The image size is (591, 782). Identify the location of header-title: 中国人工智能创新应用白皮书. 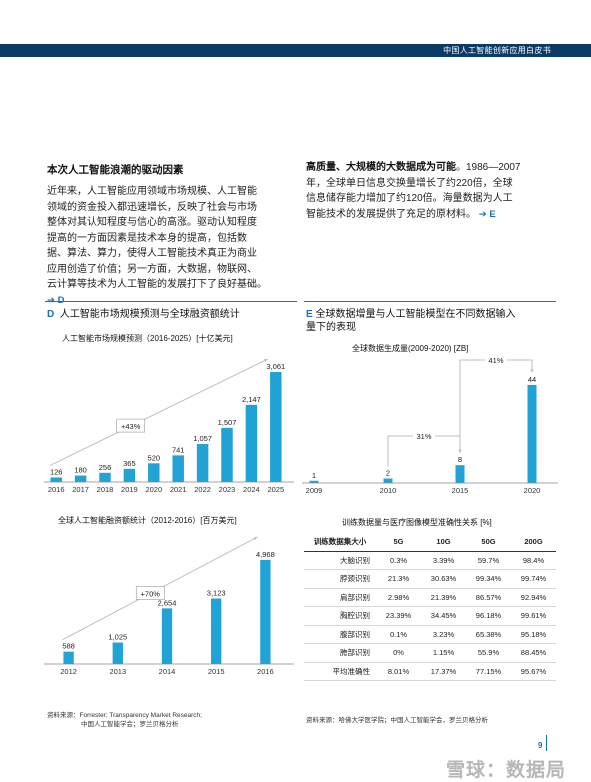
(497, 50).